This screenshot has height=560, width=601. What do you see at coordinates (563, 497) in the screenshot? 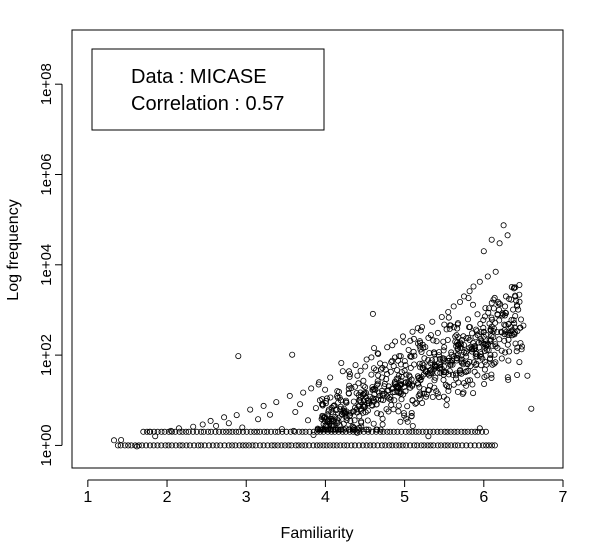
I see `x-tick-label: 7` at bounding box center [563, 497].